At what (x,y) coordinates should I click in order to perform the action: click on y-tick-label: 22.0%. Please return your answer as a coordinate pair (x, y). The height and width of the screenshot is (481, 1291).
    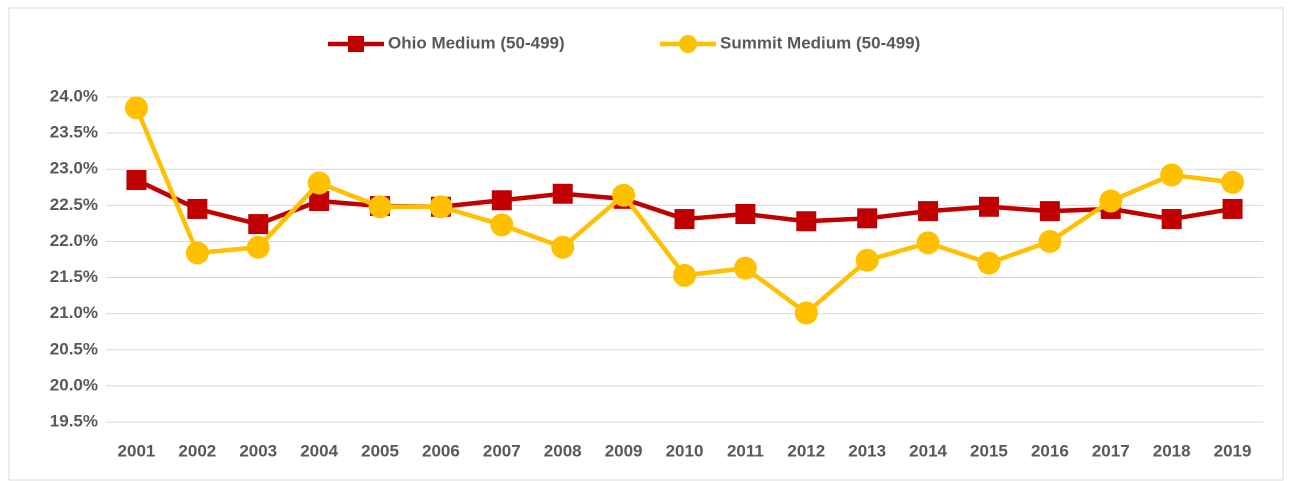
    Looking at the image, I should click on (74, 240).